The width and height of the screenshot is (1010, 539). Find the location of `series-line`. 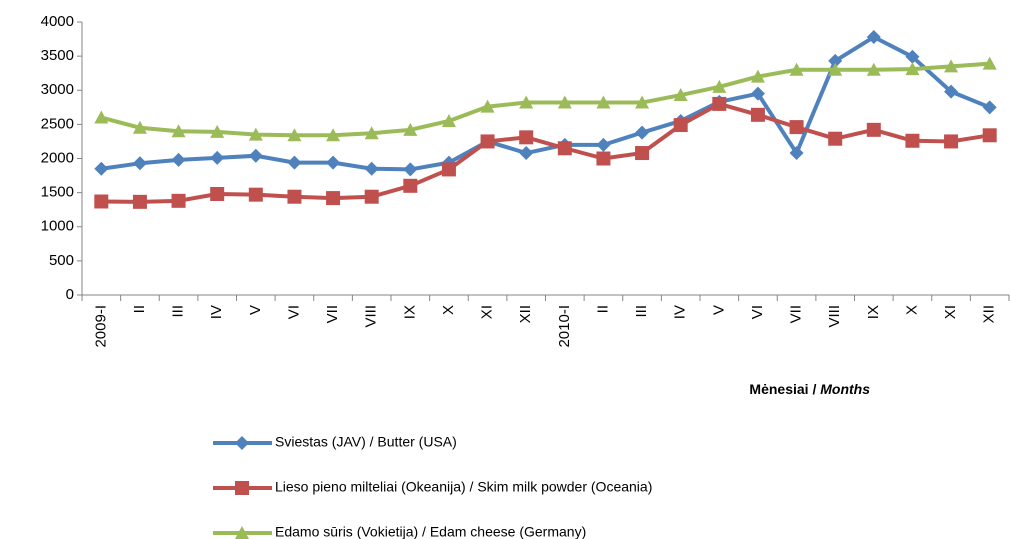

series-line is located at coordinates (545, 99).